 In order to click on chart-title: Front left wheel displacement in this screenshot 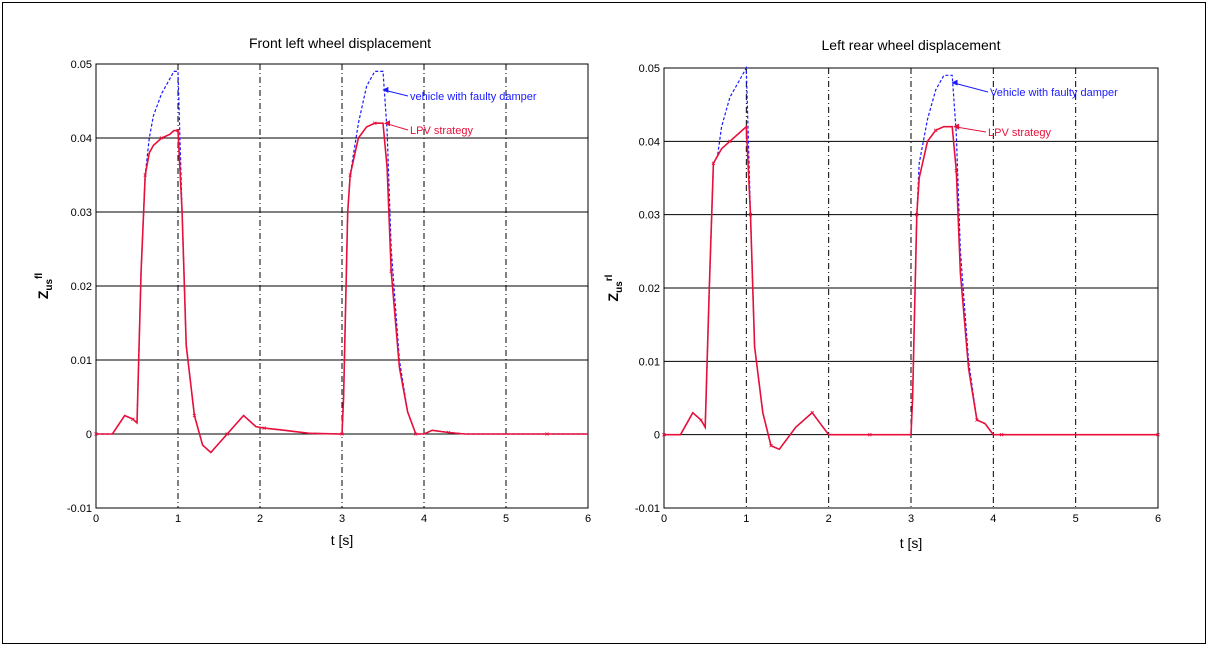, I will do `click(340, 43)`.